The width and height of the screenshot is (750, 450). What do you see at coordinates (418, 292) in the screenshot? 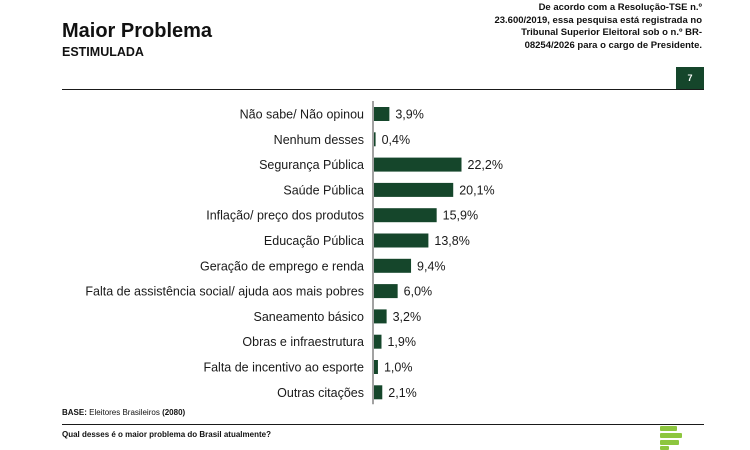
I see `data-label: 6,0%` at bounding box center [418, 292].